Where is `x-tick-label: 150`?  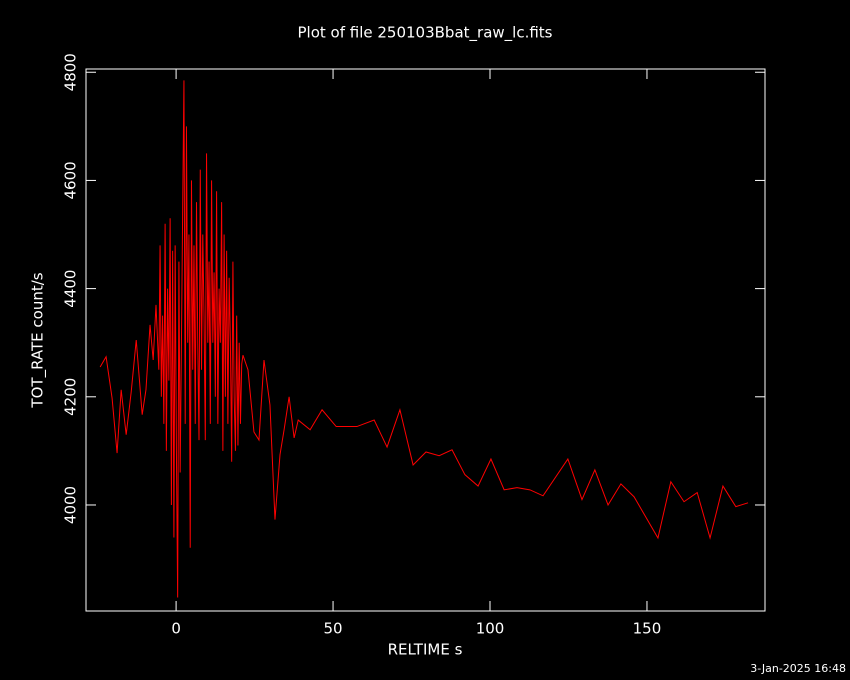 x-tick-label: 150 is located at coordinates (647, 629).